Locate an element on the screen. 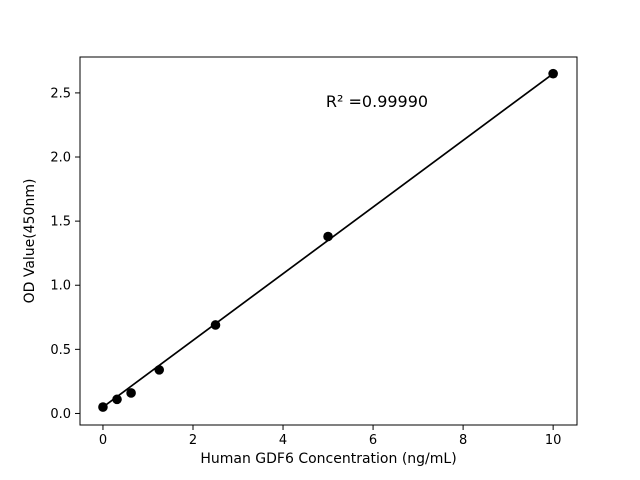 Image resolution: width=640 pixels, height=480 pixels. x-tick-label: 10 is located at coordinates (553, 440).